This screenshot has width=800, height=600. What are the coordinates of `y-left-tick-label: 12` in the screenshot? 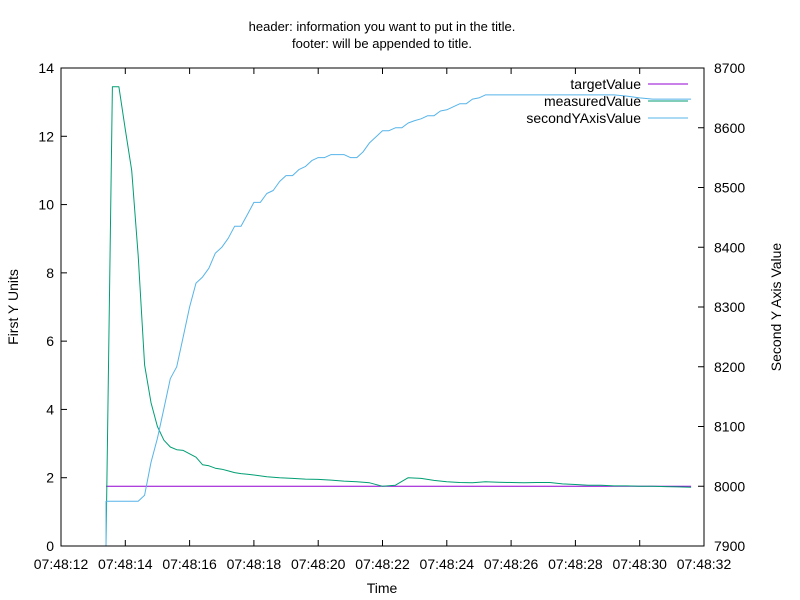 It's located at (46, 136).